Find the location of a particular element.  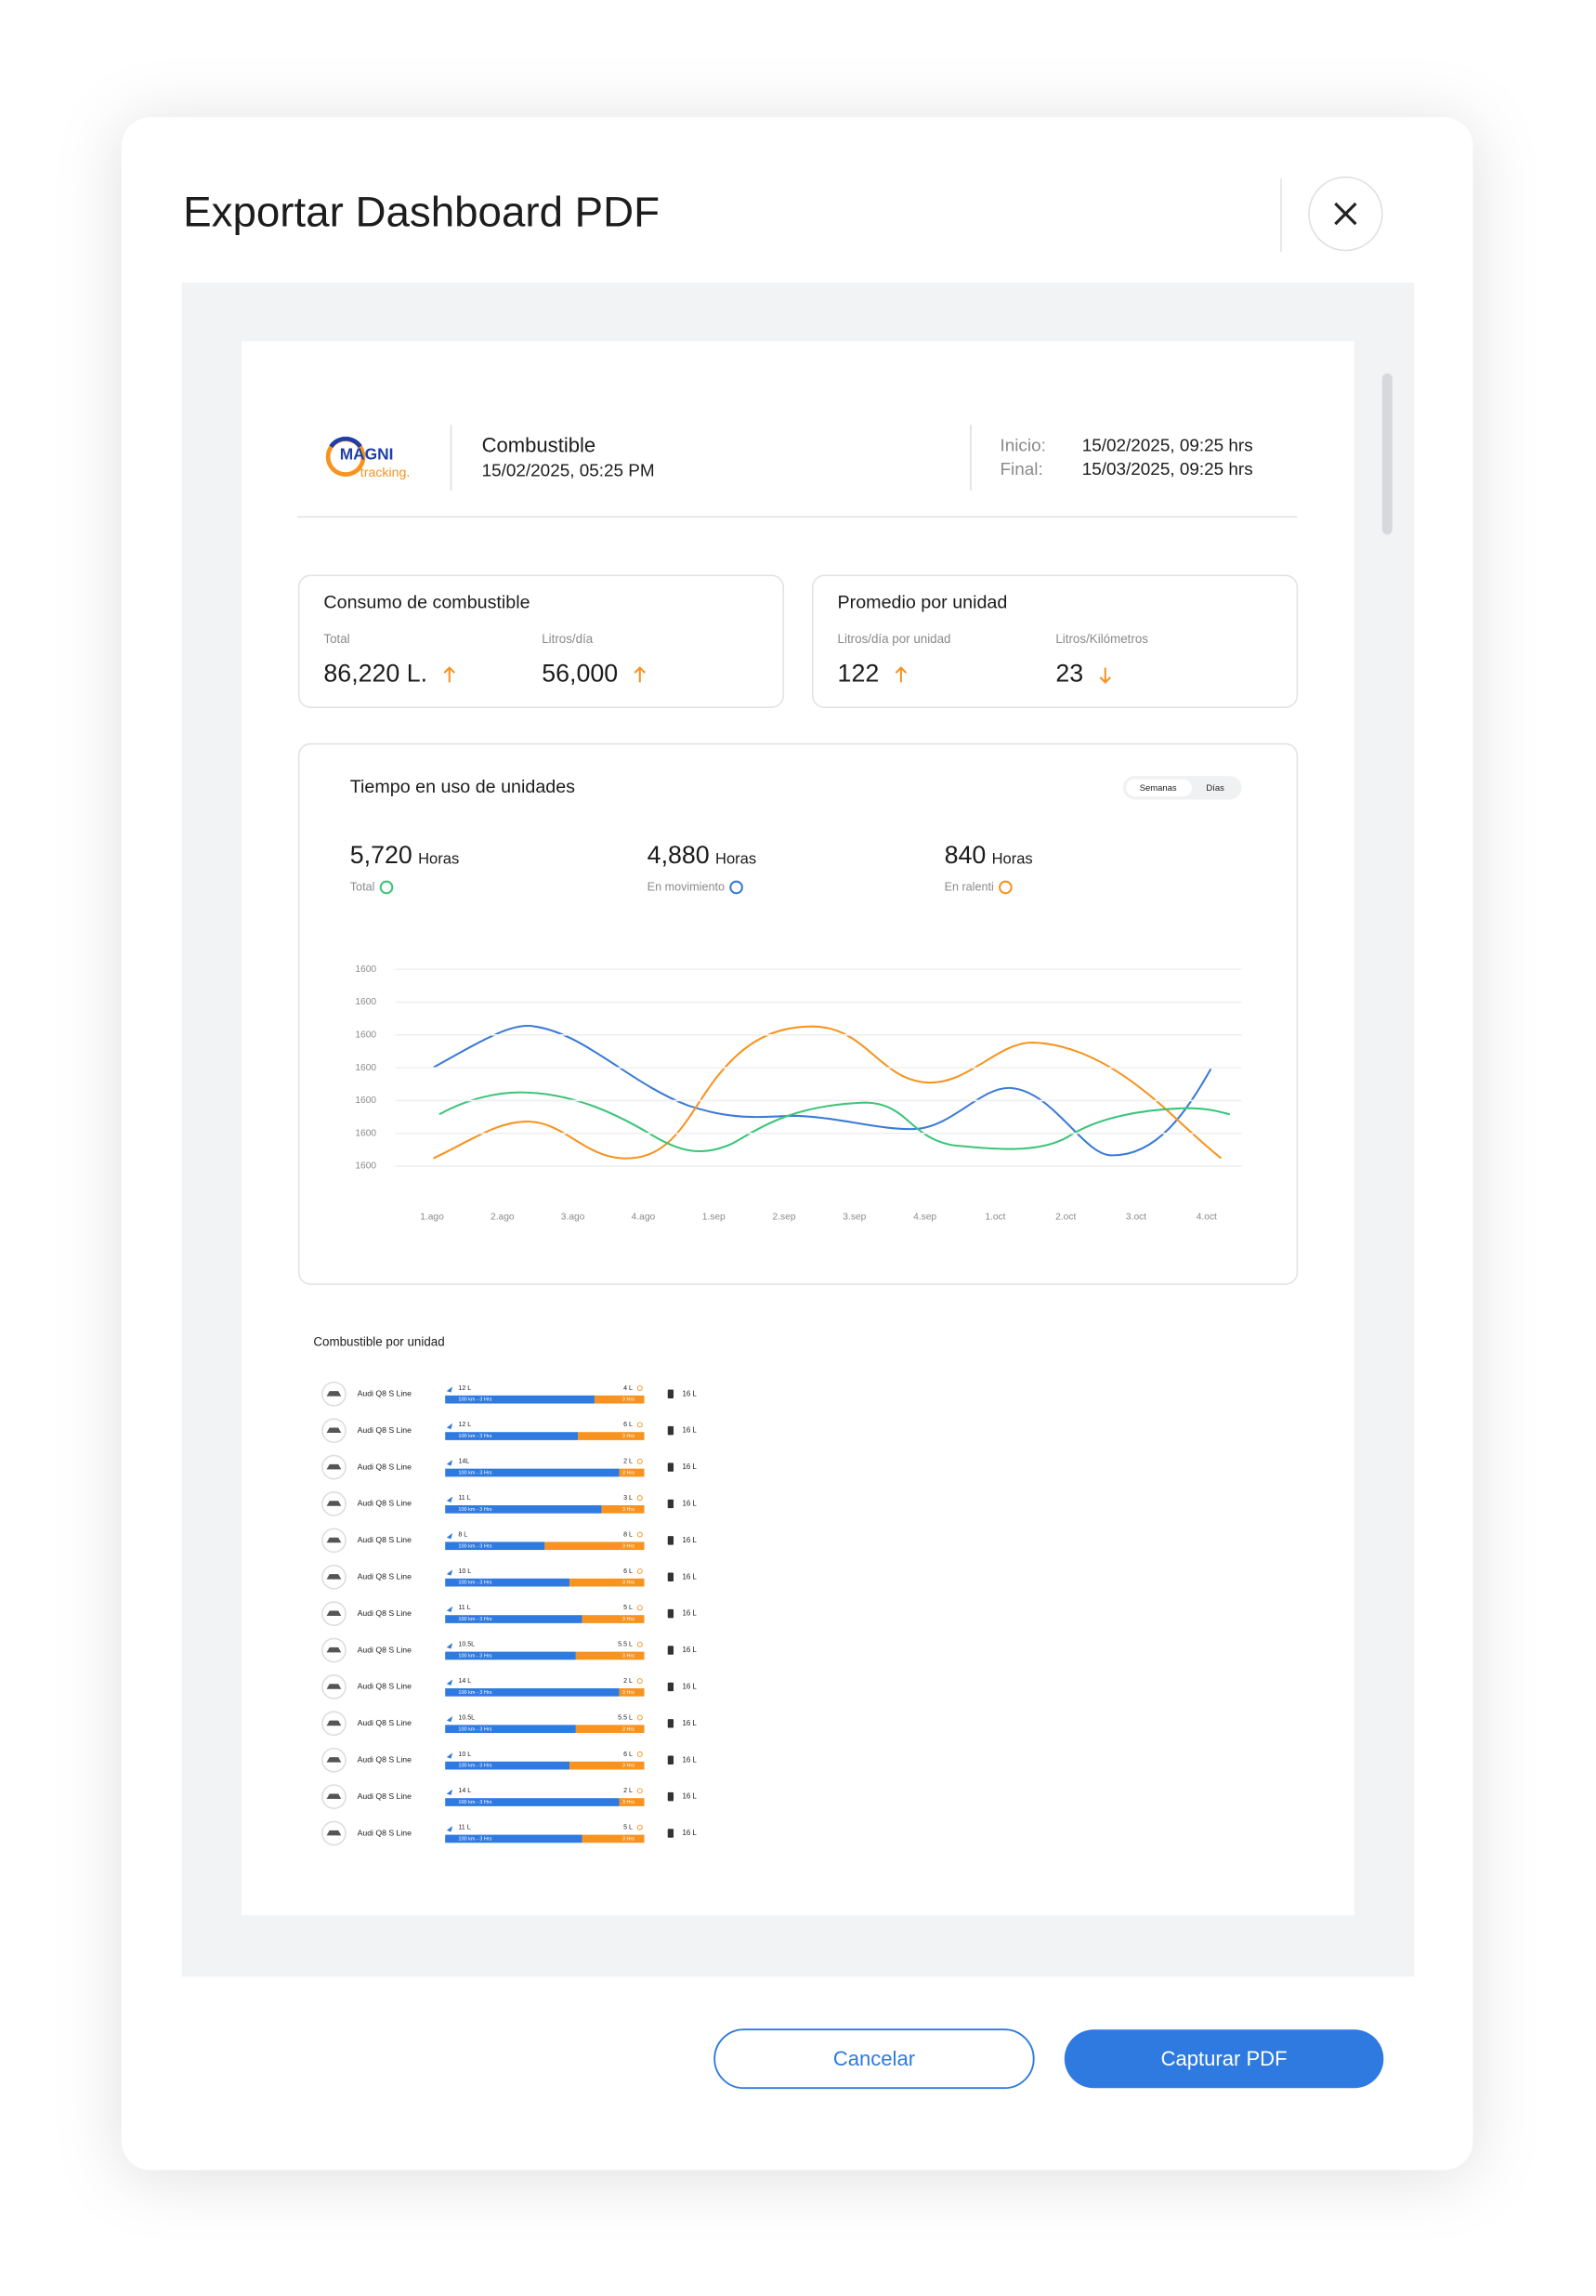

x-tick-label: 1.oct is located at coordinates (995, 1217).